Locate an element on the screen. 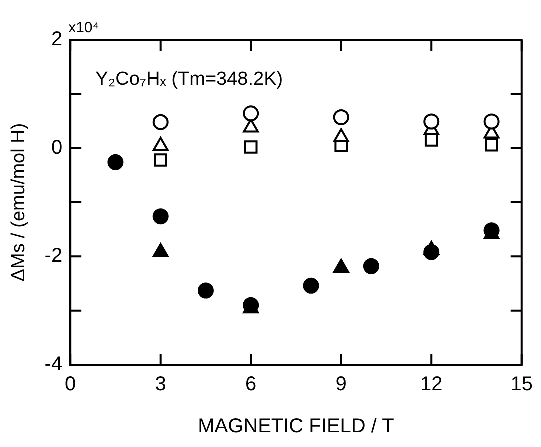 The image size is (541, 447). y-tick-label: 0 is located at coordinates (57, 147).